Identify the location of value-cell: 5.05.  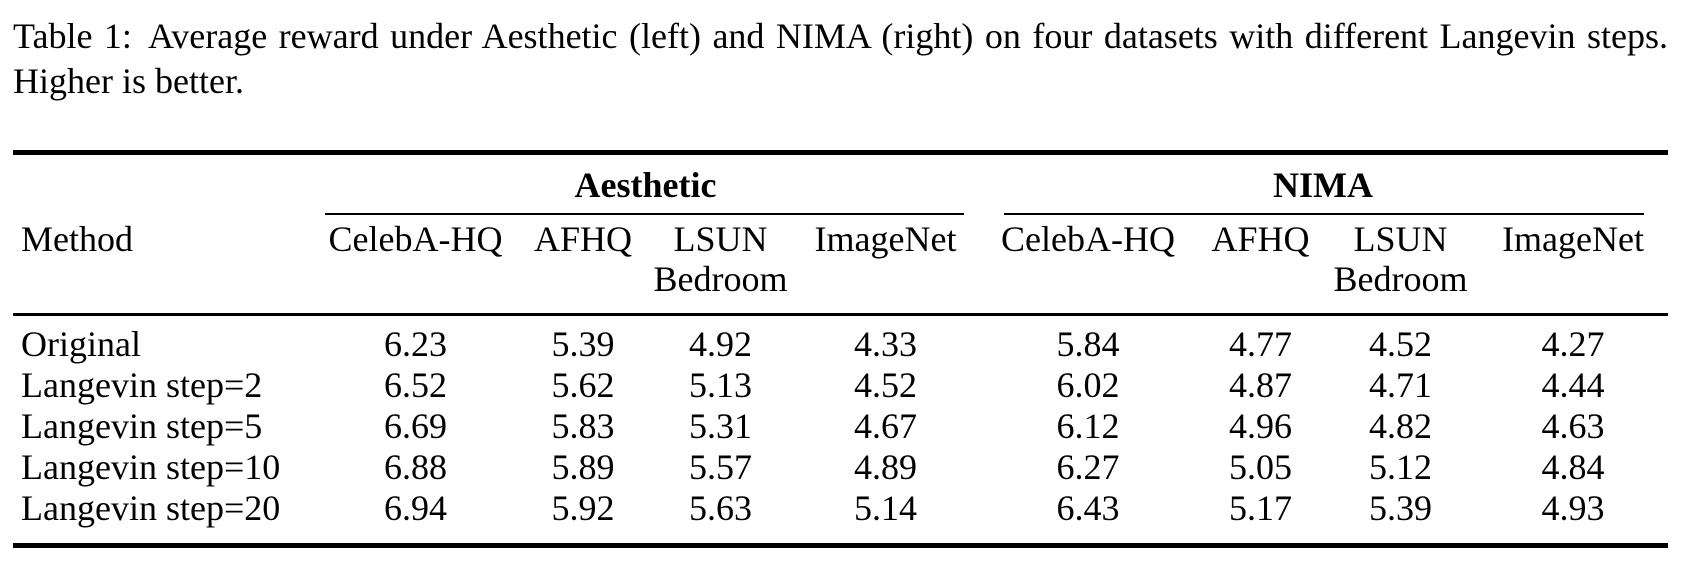
(1261, 467).